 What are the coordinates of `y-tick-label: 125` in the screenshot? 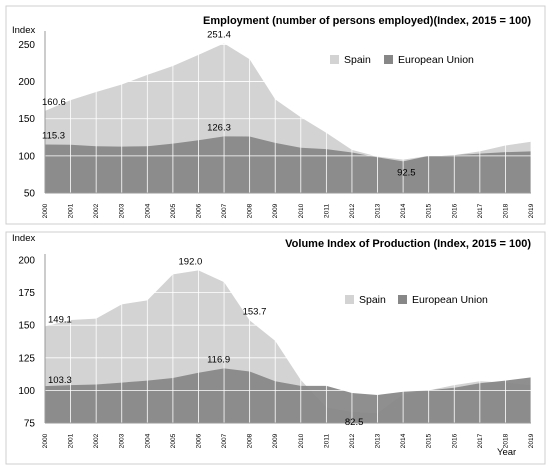 It's located at (26, 358).